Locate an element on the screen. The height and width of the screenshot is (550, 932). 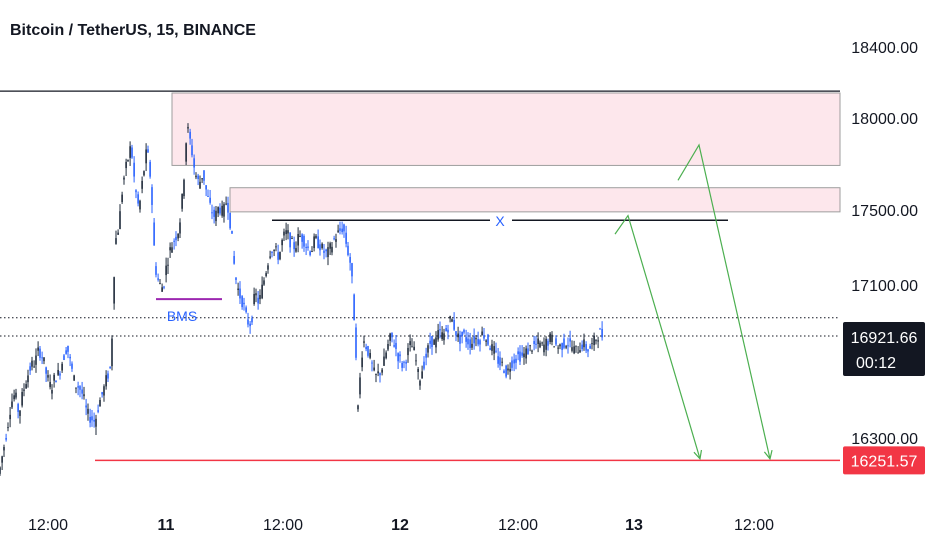
y-tick-label: 17500.00 is located at coordinates (884, 211).